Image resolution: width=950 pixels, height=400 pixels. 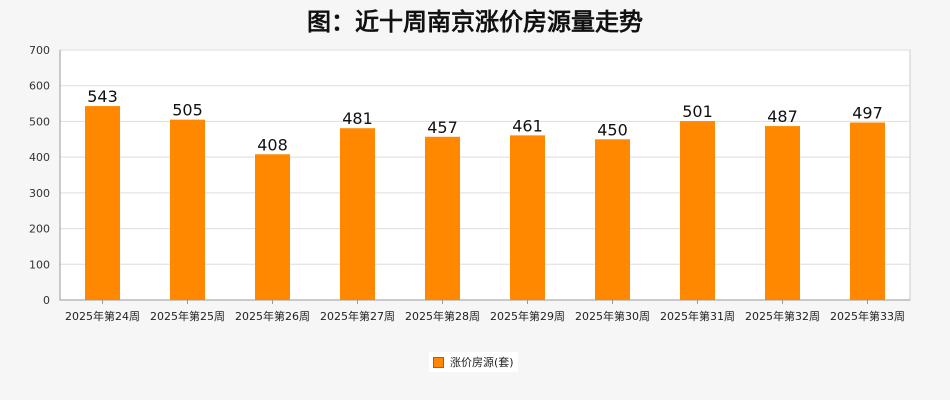 I want to click on y-tick-label: 200, so click(x=39, y=229).